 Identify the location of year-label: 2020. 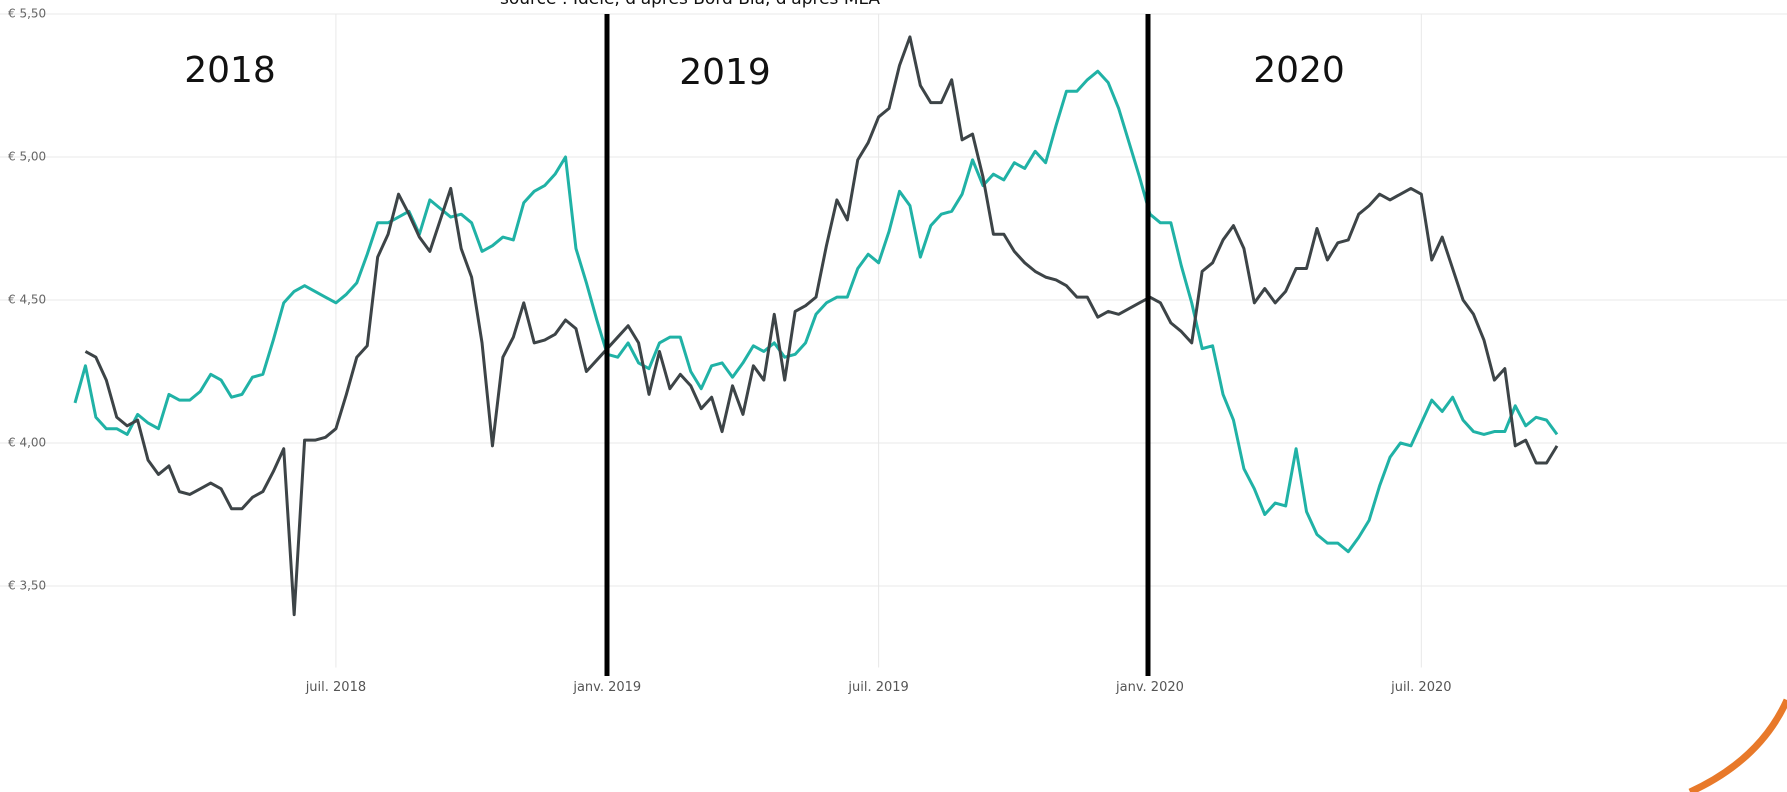
(1299, 70).